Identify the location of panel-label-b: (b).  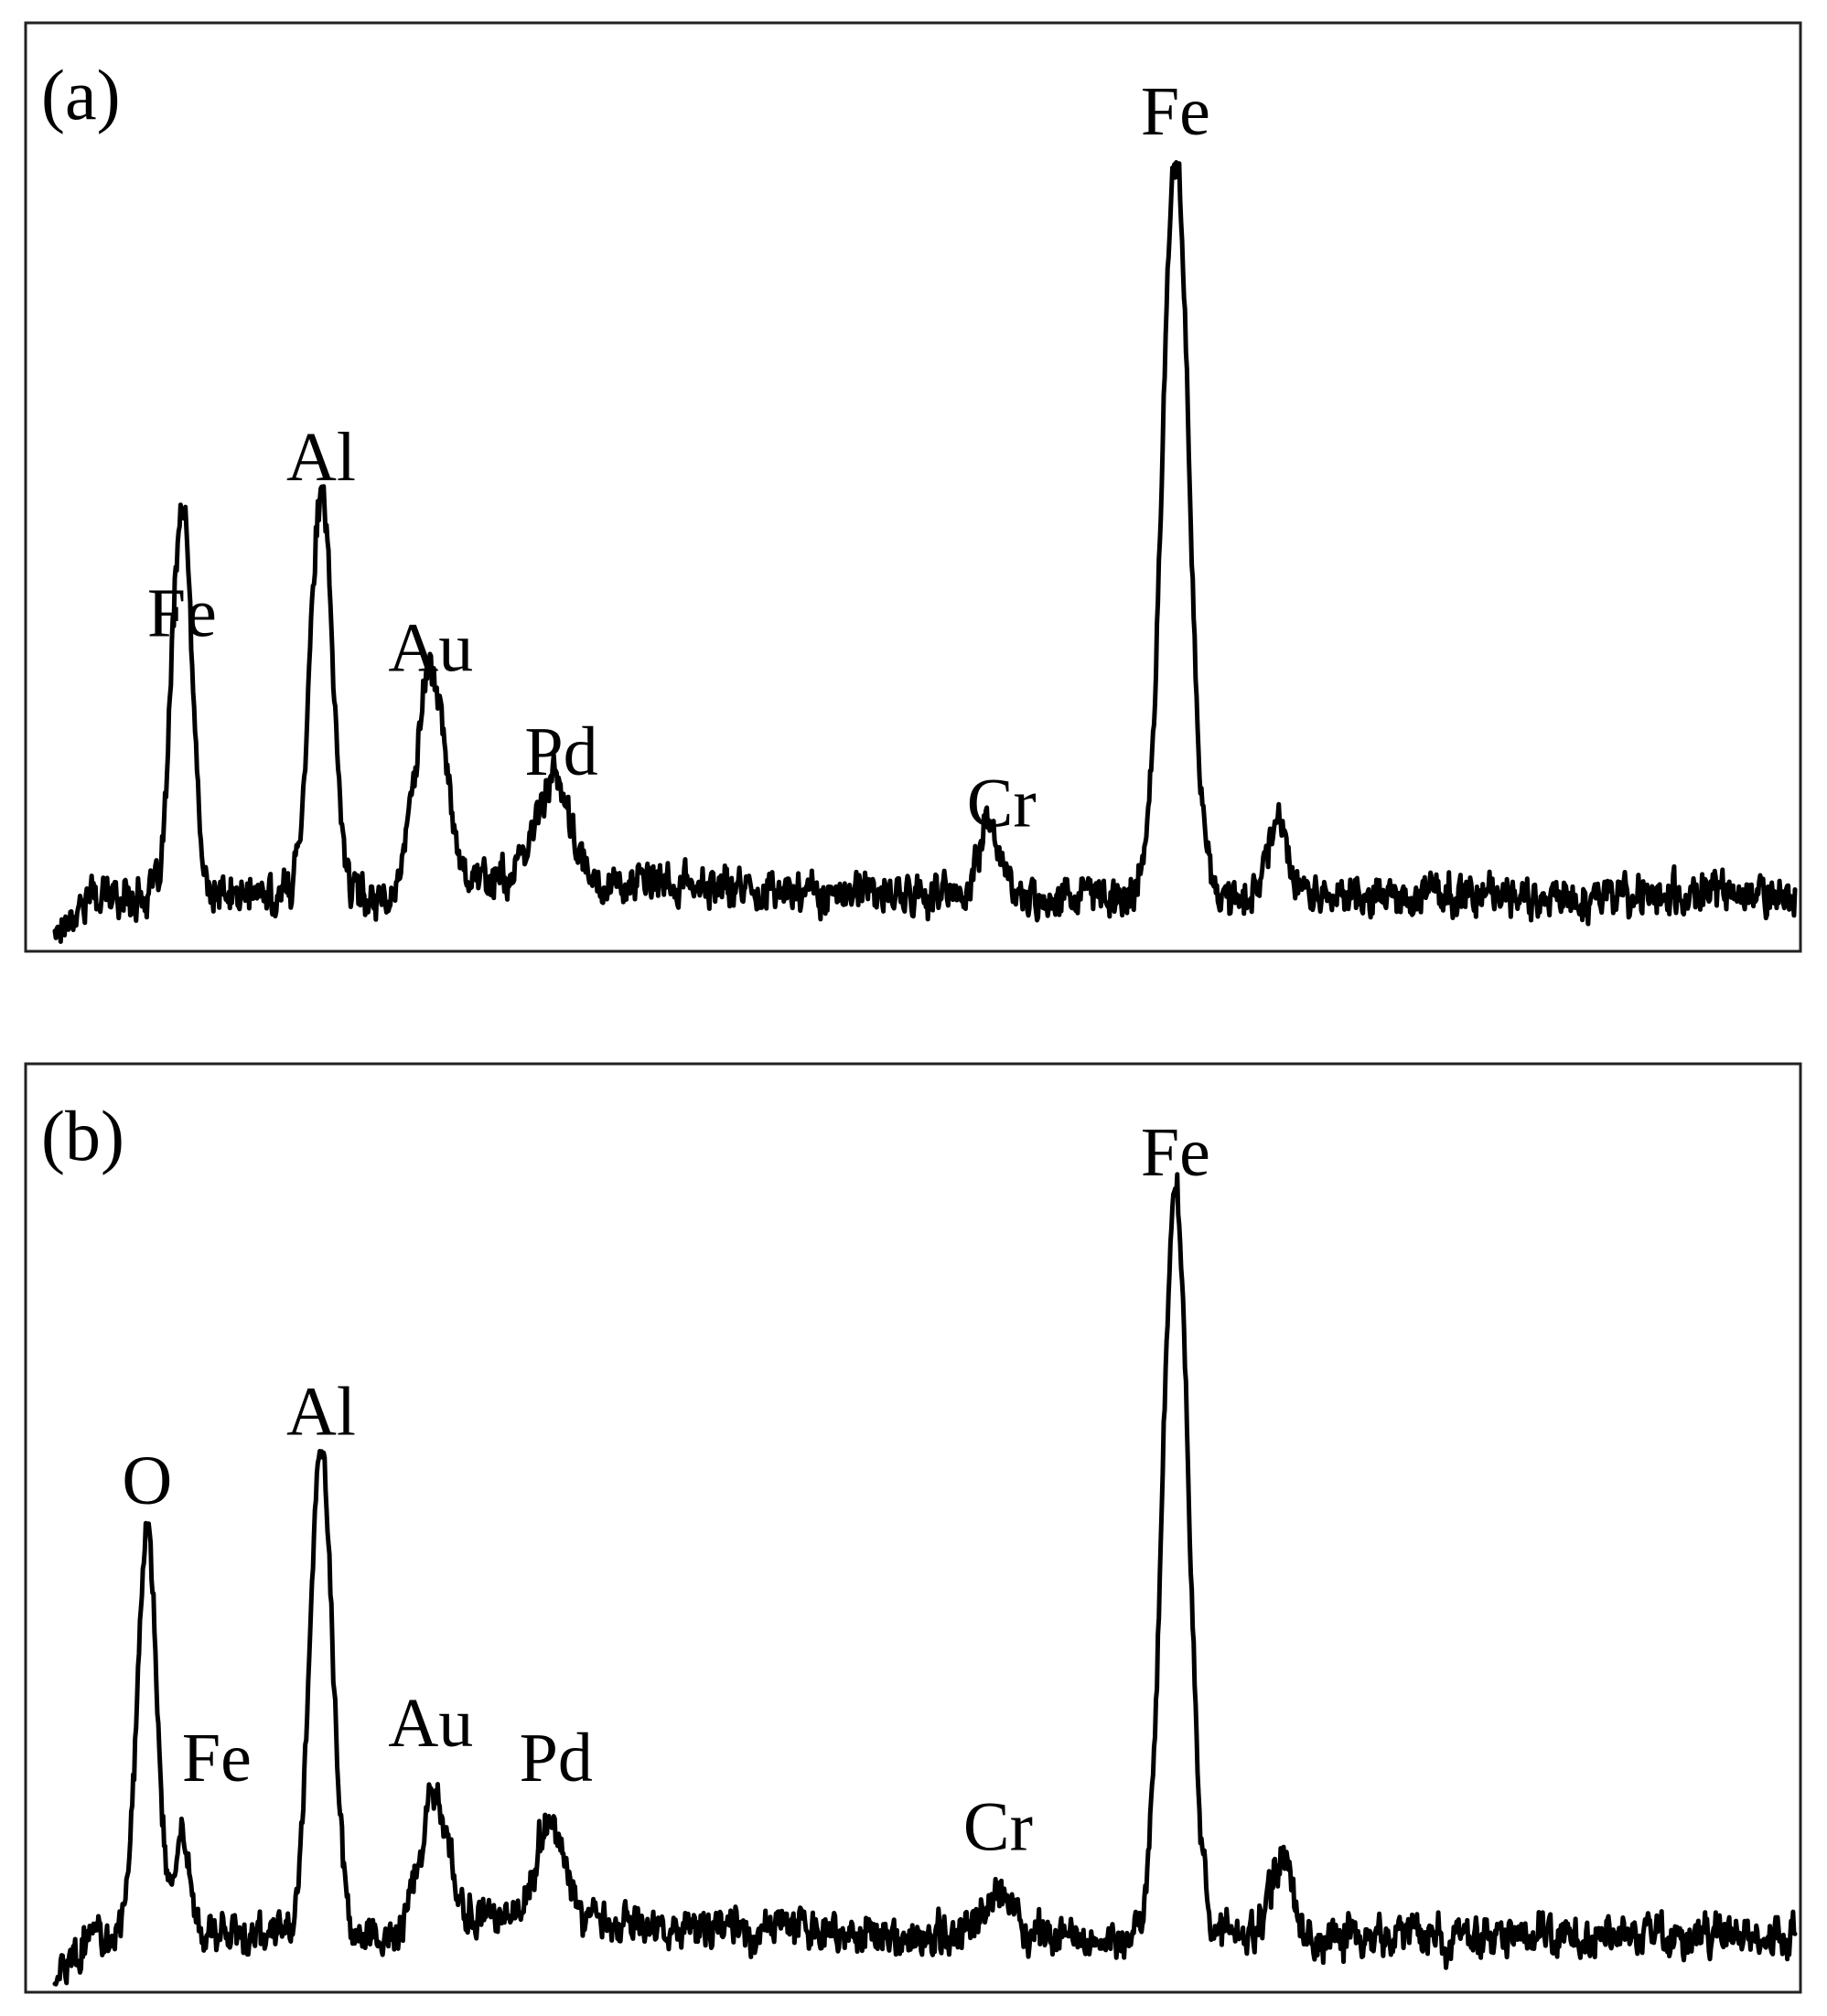
(82, 1135).